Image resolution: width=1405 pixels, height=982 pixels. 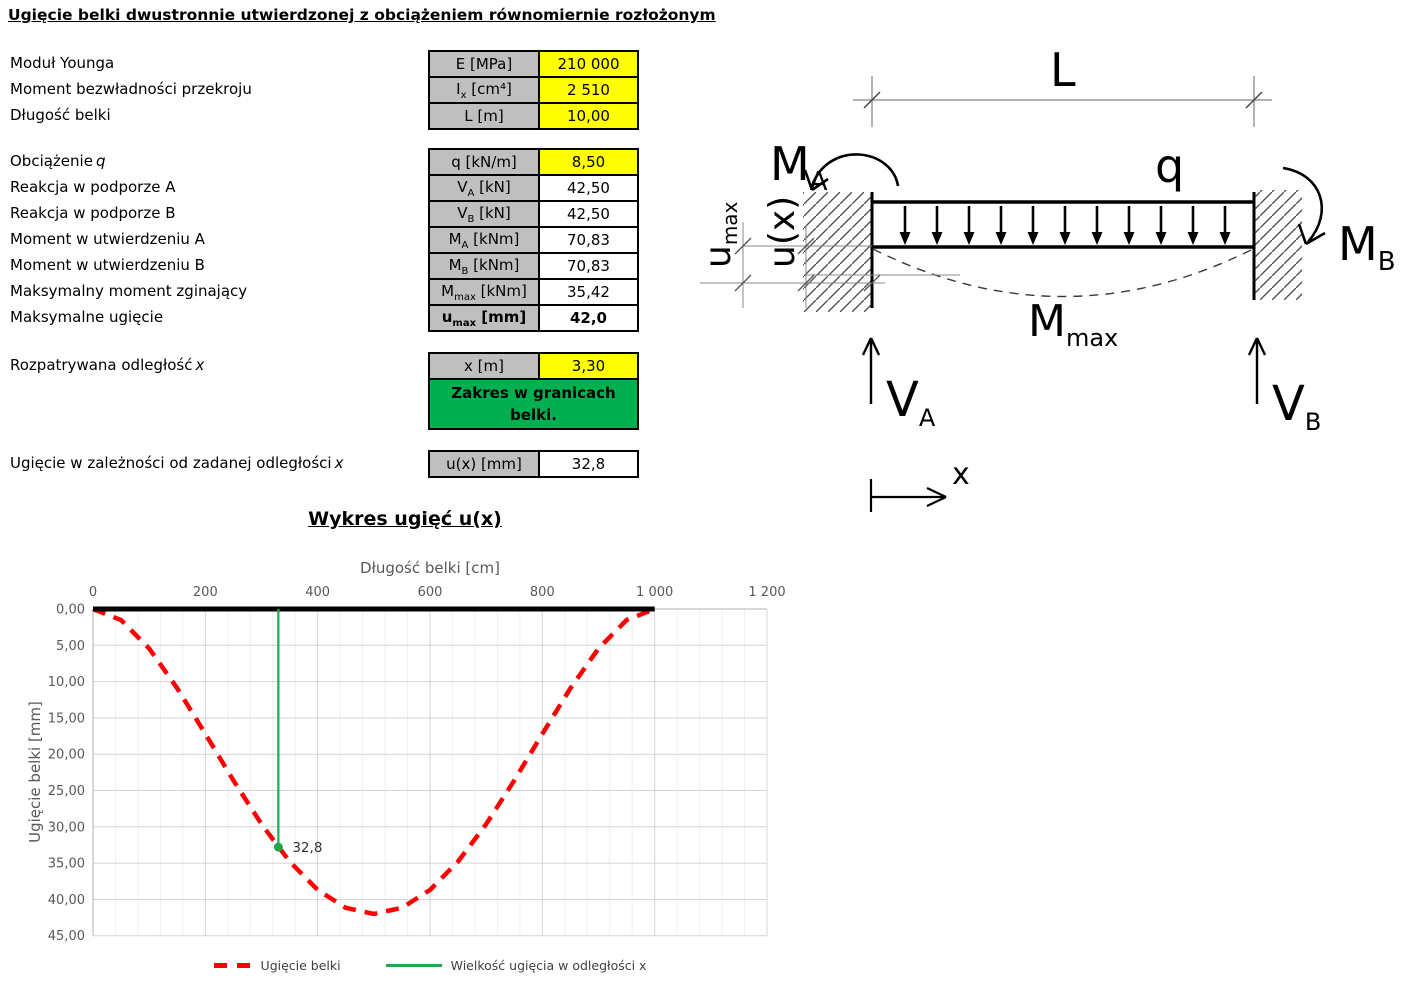 What do you see at coordinates (129, 291) in the screenshot?
I see `row-label: Maksymalny moment zginający` at bounding box center [129, 291].